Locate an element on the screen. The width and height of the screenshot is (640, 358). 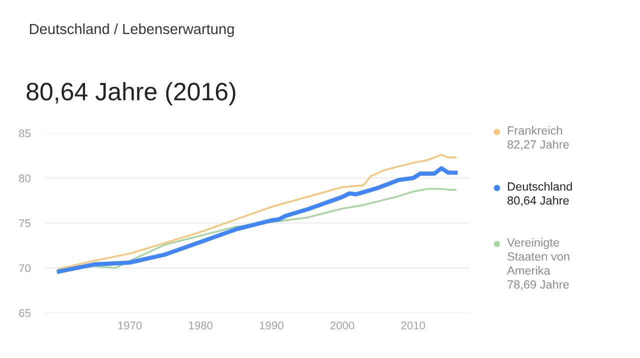
y-tick-label: 80 is located at coordinates (24, 178).